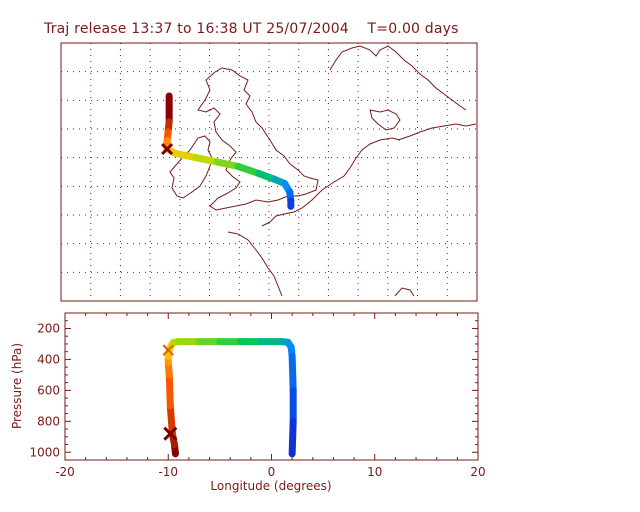  I want to click on coast-baltic, so click(437, 132).